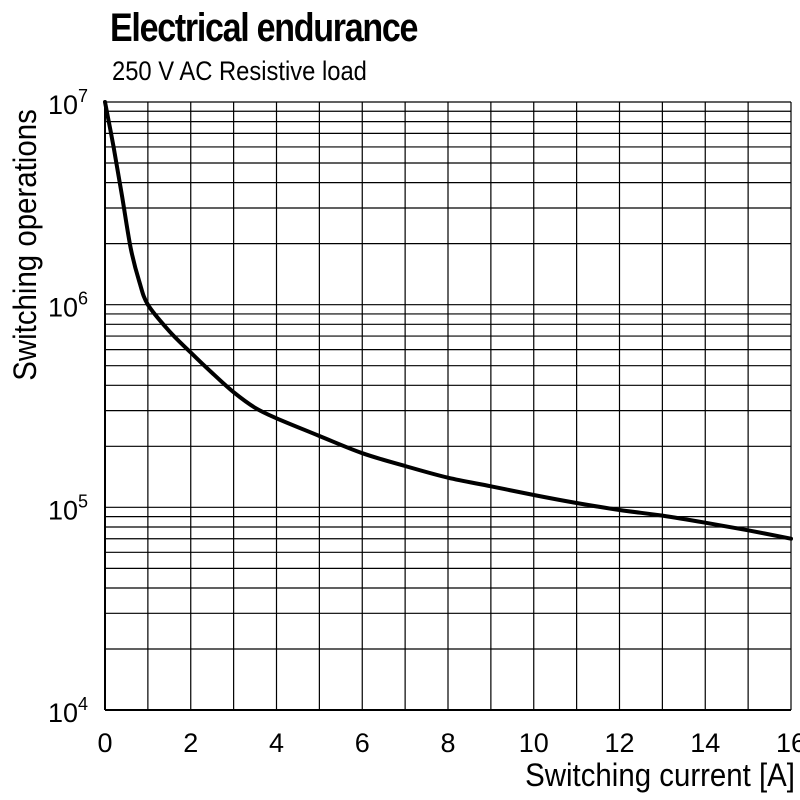 The width and height of the screenshot is (800, 800). I want to click on chart-title: Electrical endurance, so click(264, 28).